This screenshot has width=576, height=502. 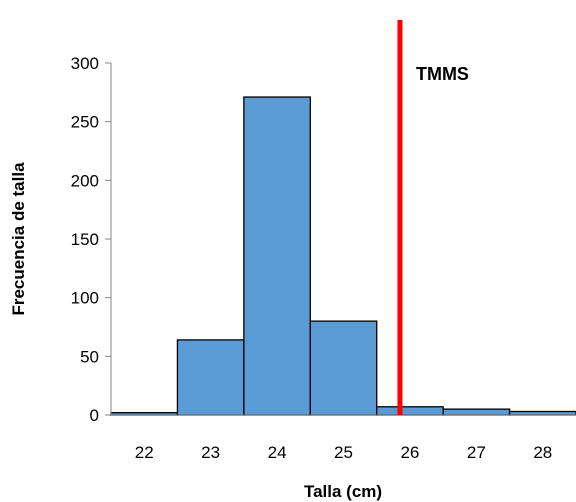 What do you see at coordinates (409, 452) in the screenshot?
I see `x-tick-label: 26` at bounding box center [409, 452].